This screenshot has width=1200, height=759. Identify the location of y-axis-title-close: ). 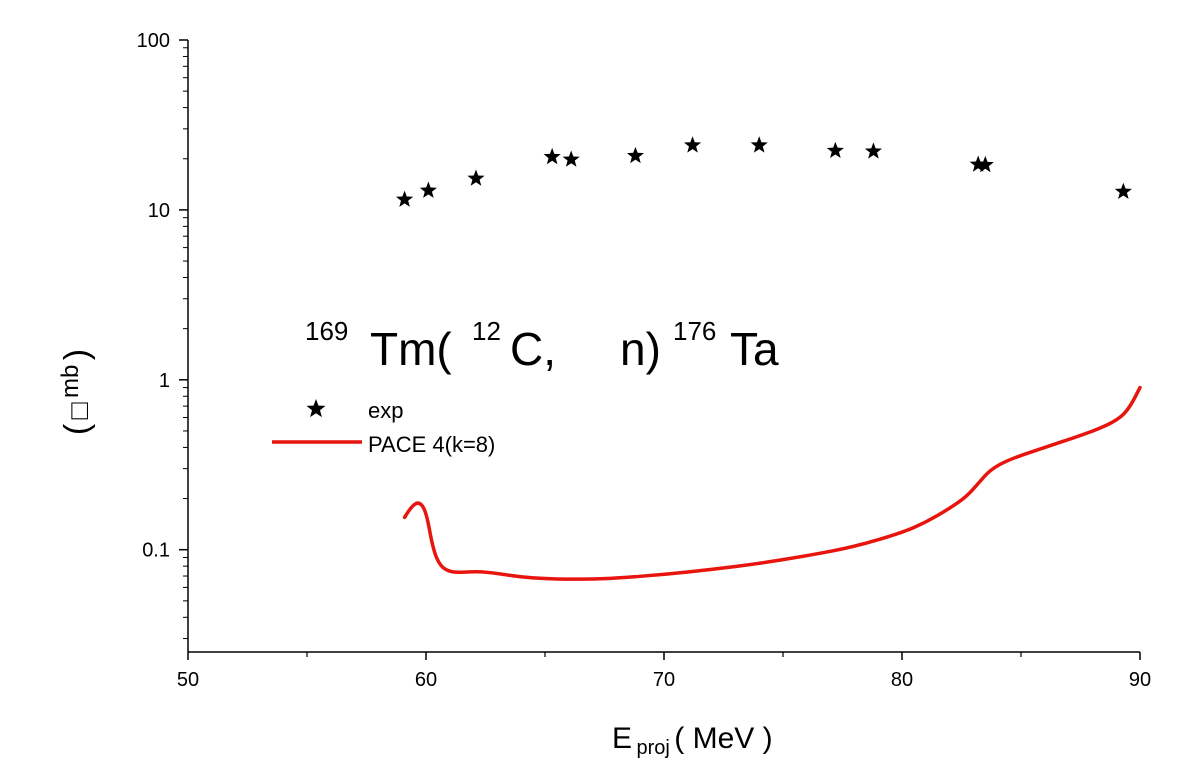
(77, 354).